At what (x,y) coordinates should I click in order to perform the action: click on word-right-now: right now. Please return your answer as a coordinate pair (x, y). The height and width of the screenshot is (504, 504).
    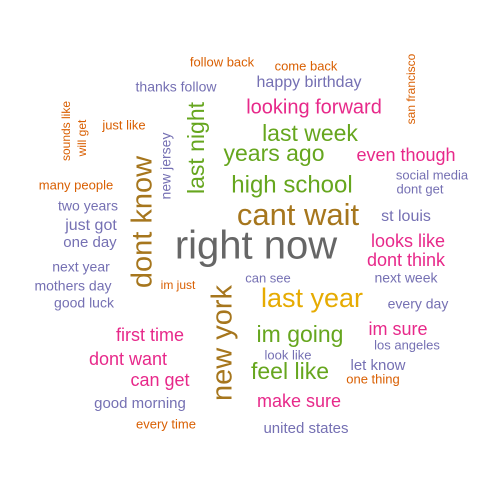
    Looking at the image, I should click on (256, 246).